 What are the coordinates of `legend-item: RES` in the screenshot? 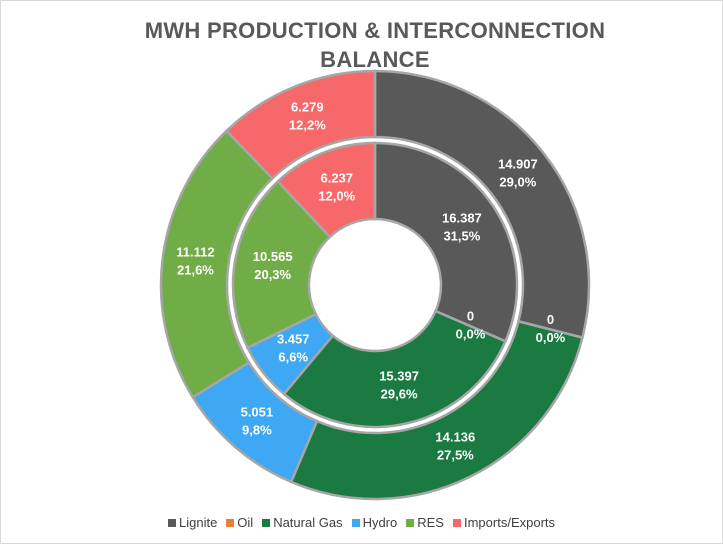 It's located at (425, 522).